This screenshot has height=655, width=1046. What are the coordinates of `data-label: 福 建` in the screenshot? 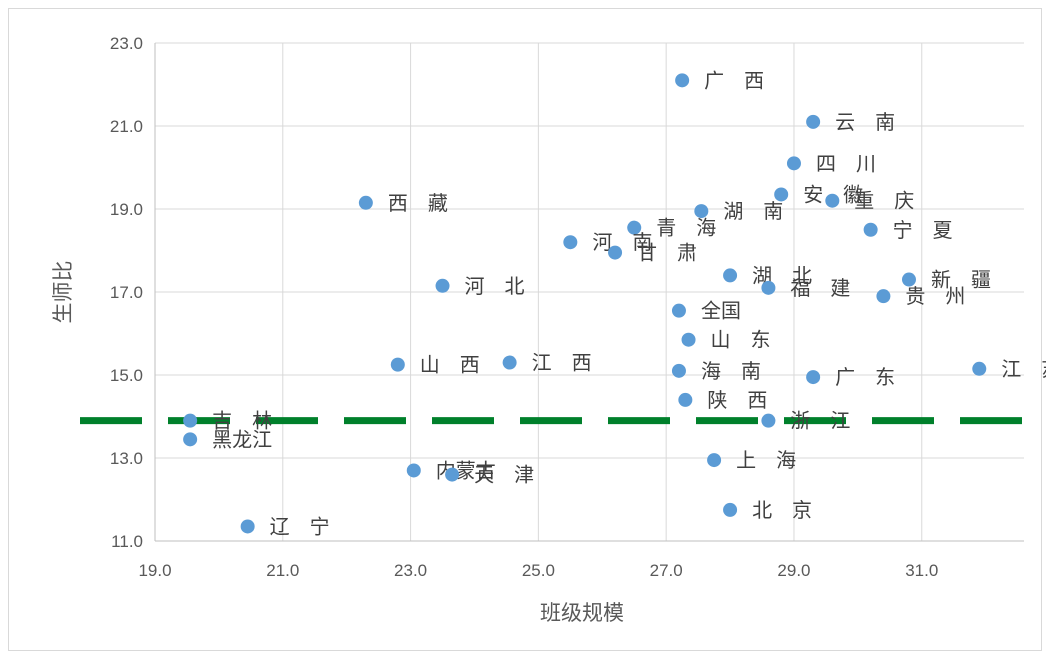 It's located at (820, 288).